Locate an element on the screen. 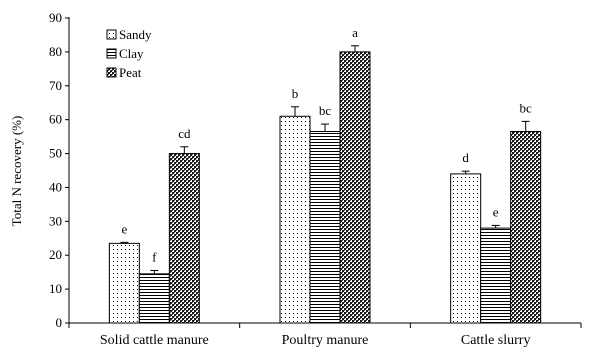 This screenshot has height=347, width=589. y-tick-label: 50 is located at coordinates (55, 153).